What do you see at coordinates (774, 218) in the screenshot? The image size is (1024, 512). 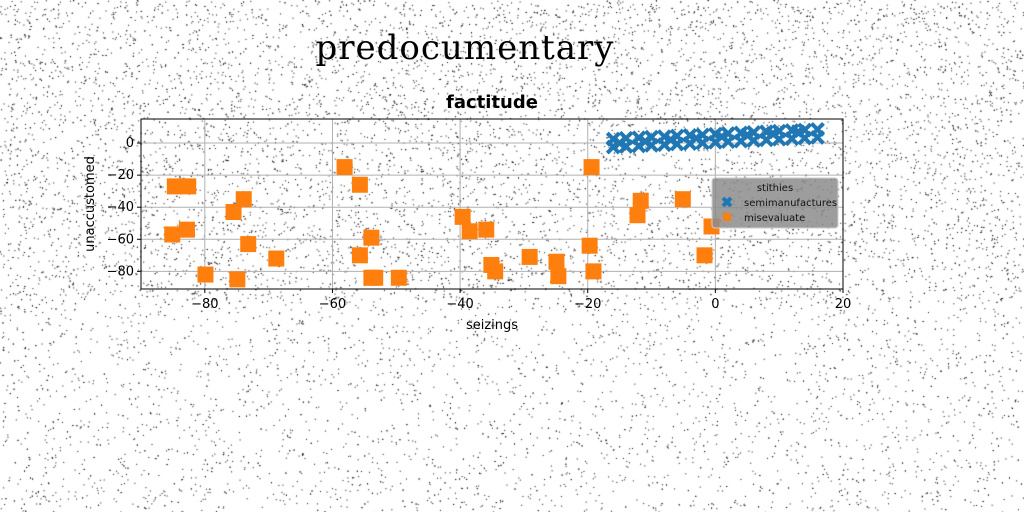 I see `legend-label-misevaluate: misevaluate` at bounding box center [774, 218].